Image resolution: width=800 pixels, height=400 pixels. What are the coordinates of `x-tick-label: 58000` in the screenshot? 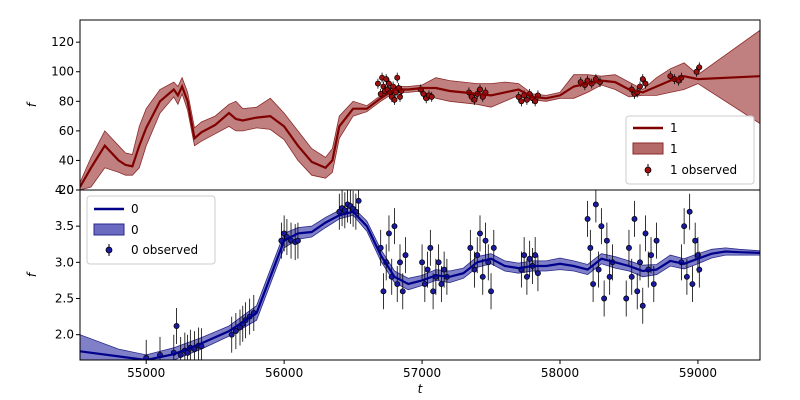 It's located at (560, 373).